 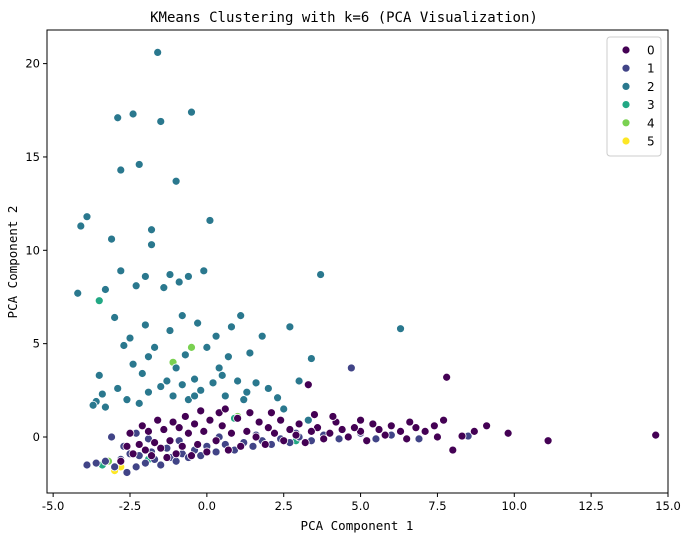 I want to click on legend-box, so click(x=634, y=96).